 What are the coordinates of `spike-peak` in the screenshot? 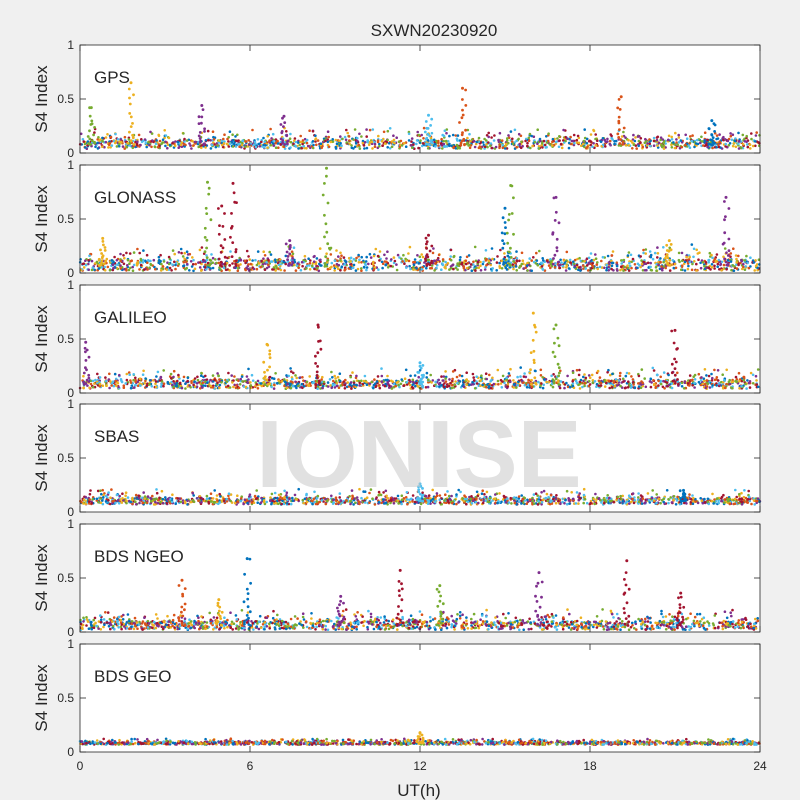 It's located at (86, 342).